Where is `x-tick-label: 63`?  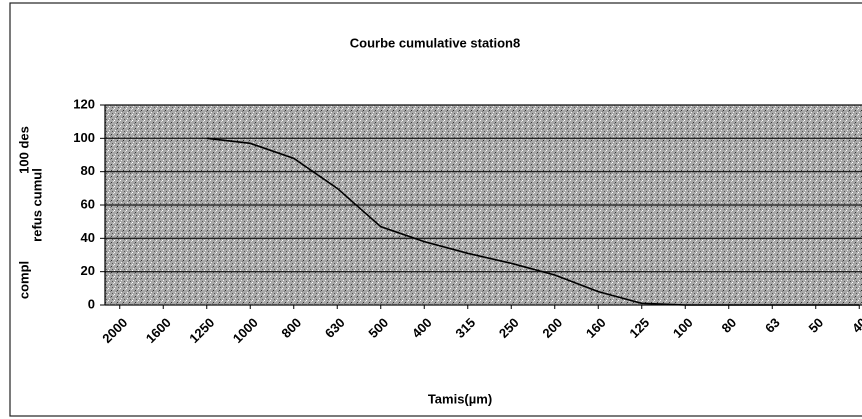 x-tick-label: 63 is located at coordinates (772, 325).